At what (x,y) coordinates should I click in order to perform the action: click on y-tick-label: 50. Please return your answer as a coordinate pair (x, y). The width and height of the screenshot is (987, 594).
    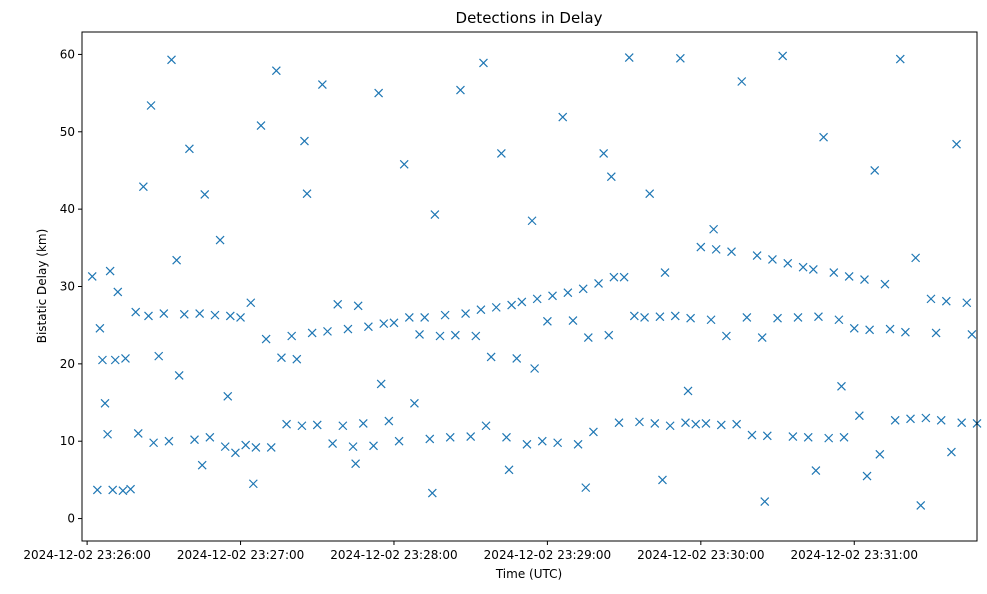
    Looking at the image, I should click on (67, 132).